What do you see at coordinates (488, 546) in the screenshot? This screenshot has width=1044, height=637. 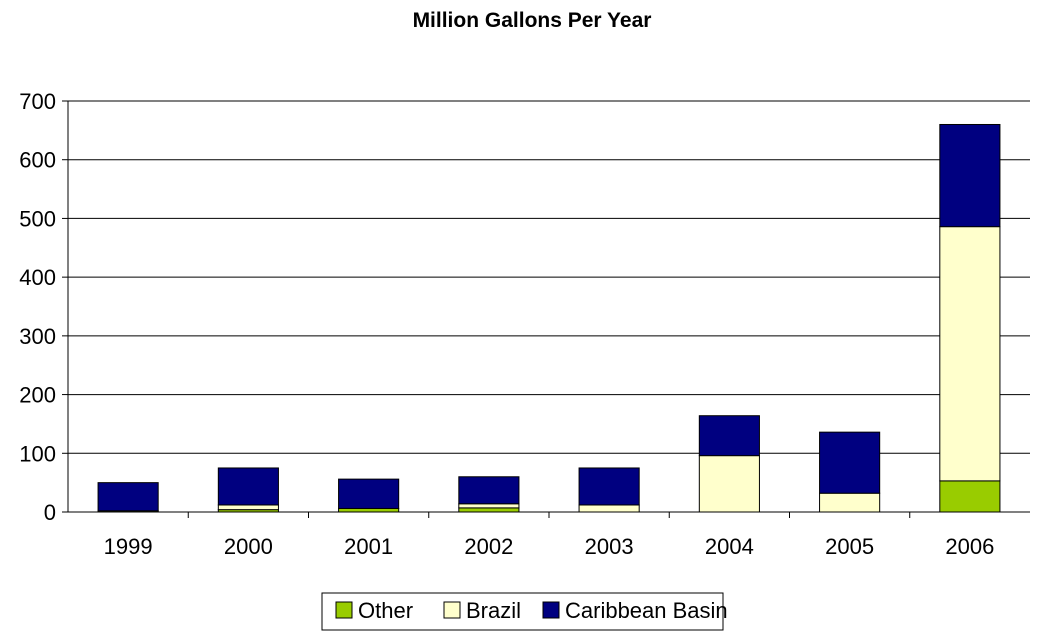 I see `x-tick-label: 2002` at bounding box center [488, 546].